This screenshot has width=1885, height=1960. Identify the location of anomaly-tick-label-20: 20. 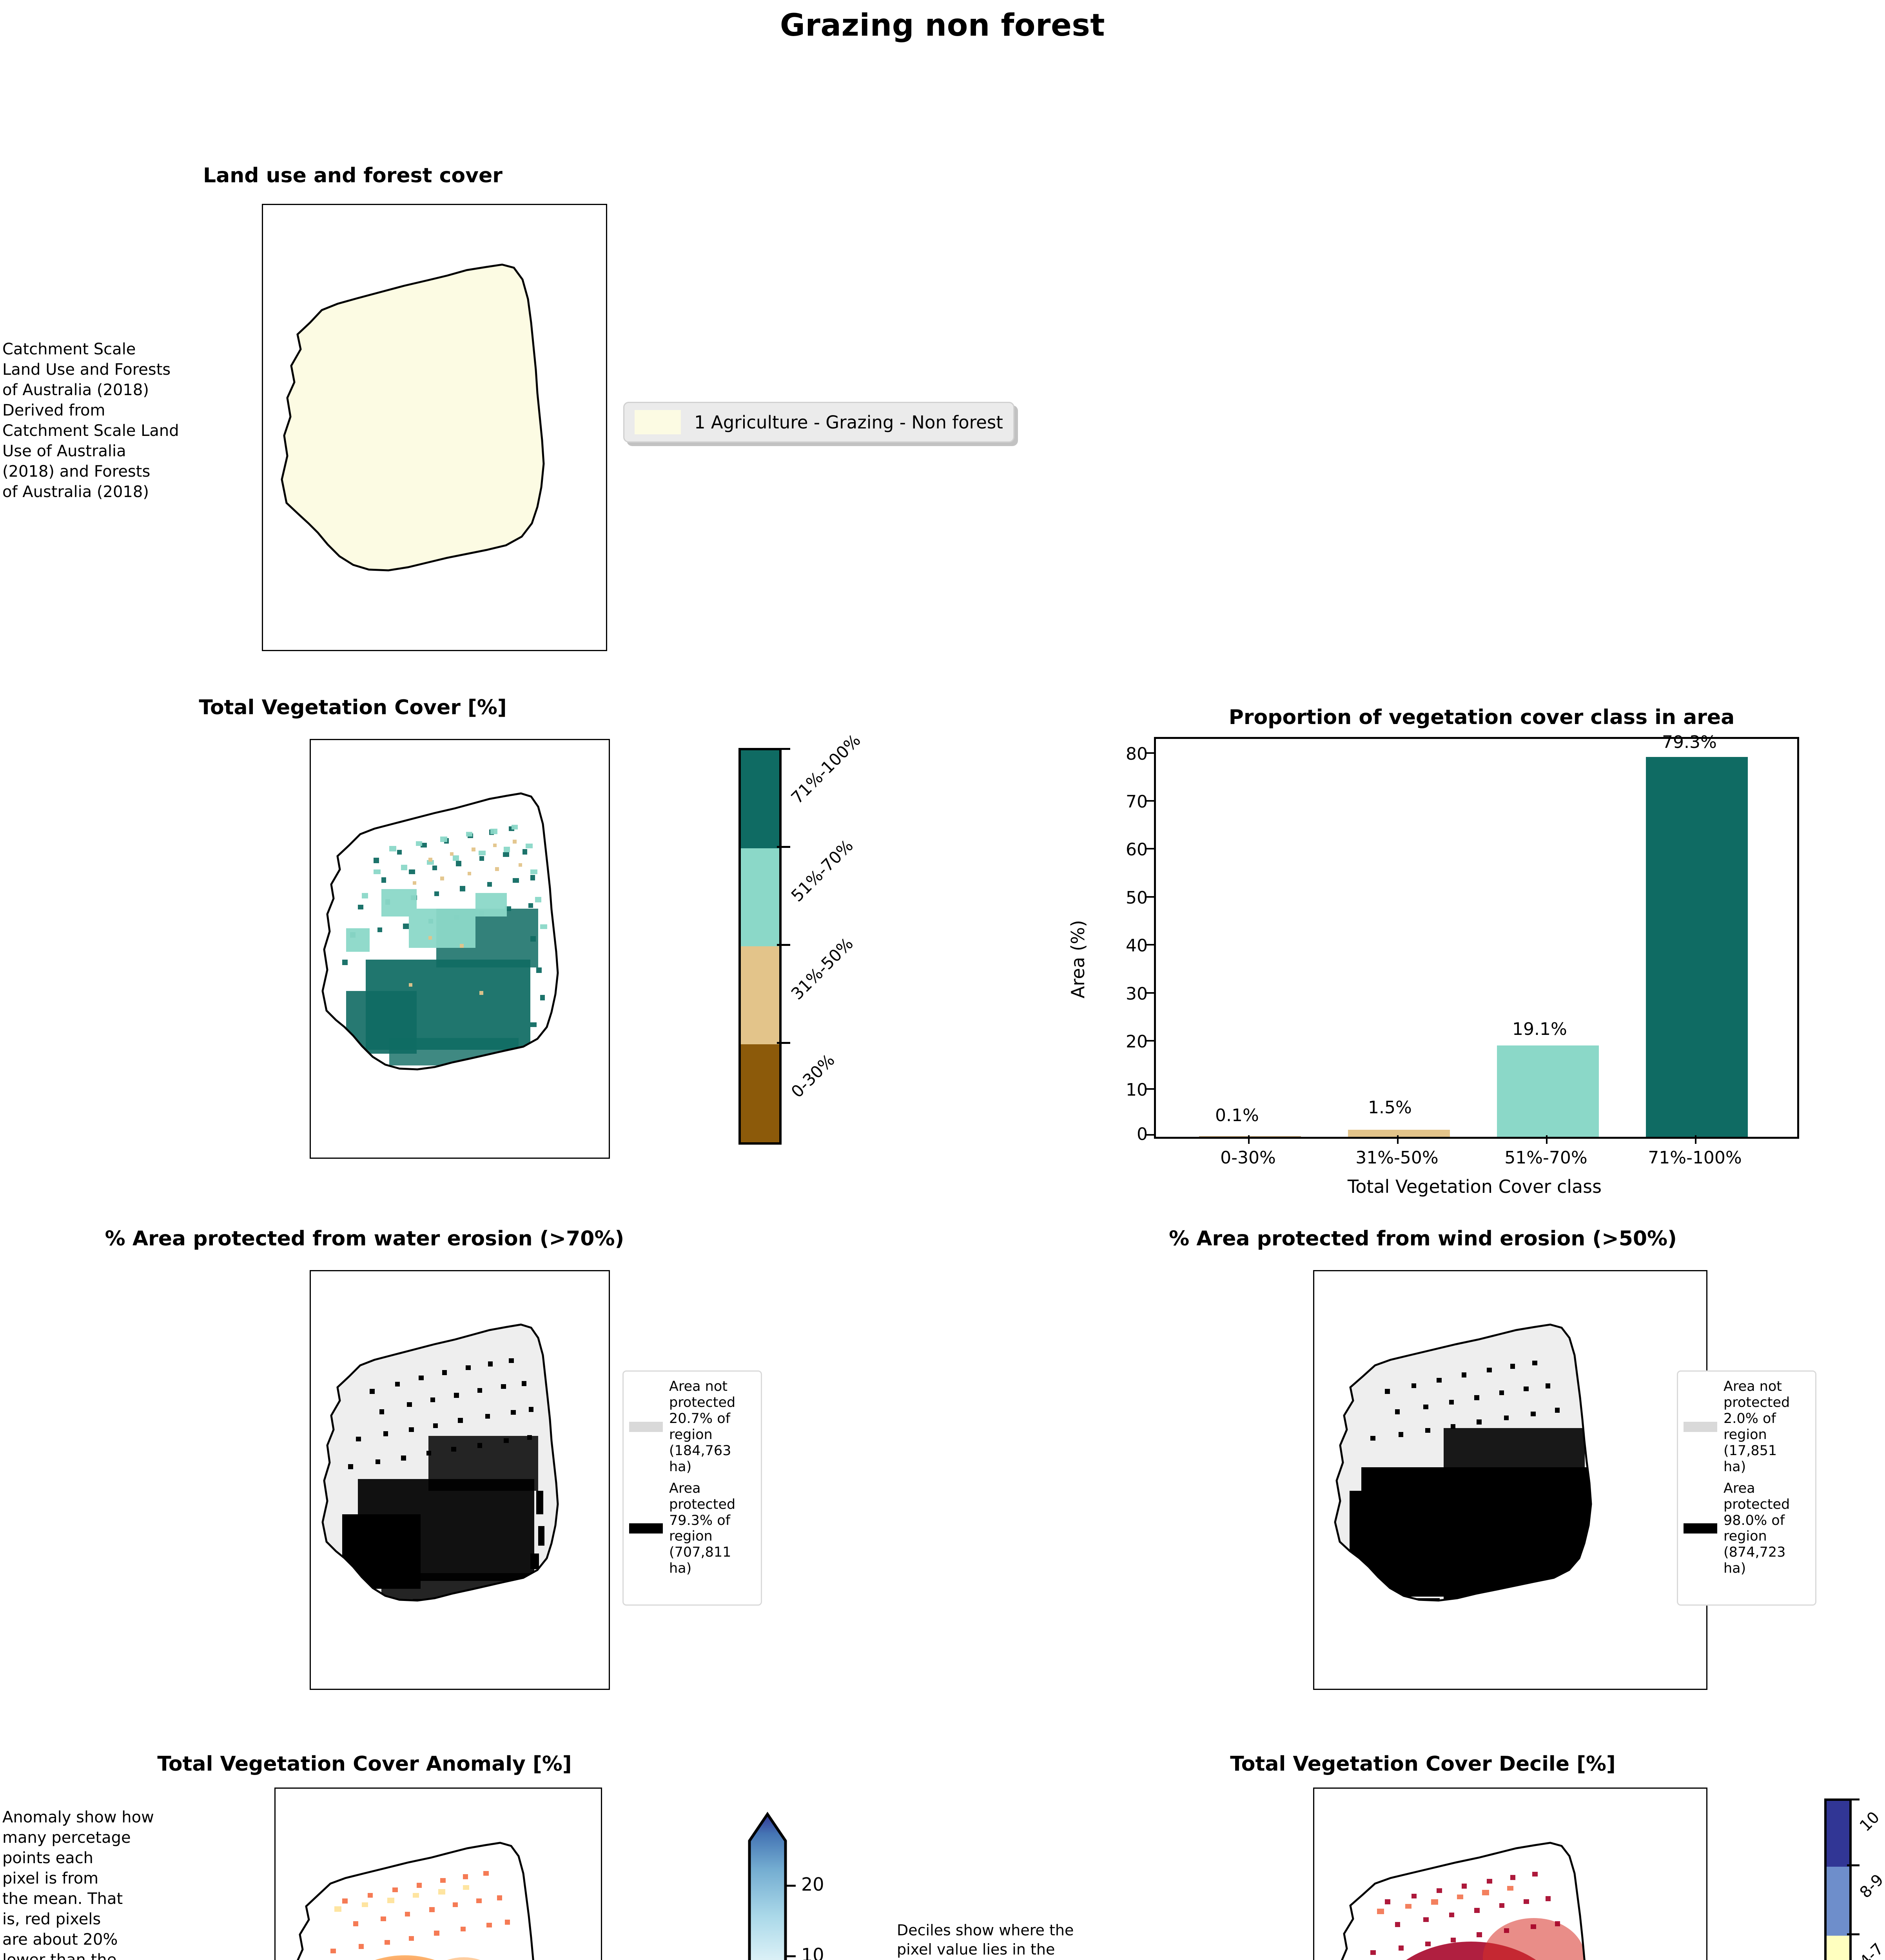
(812, 1884).